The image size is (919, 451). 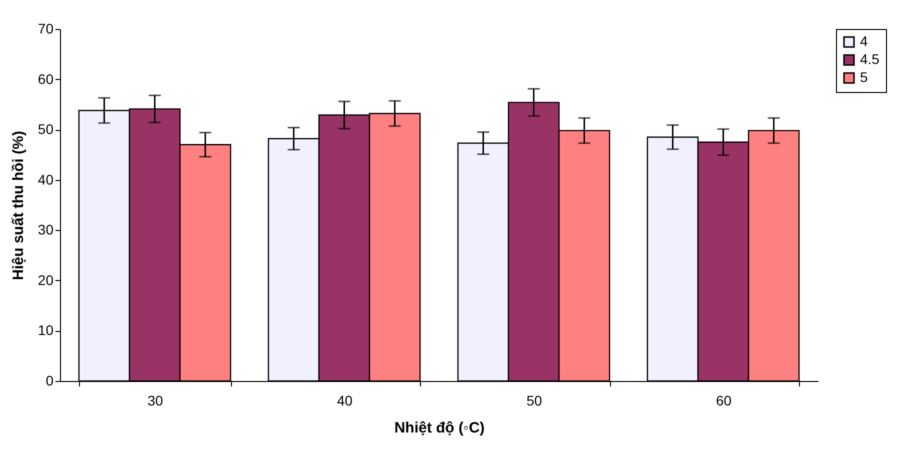 I want to click on x-tick-label: 60, so click(x=724, y=400).